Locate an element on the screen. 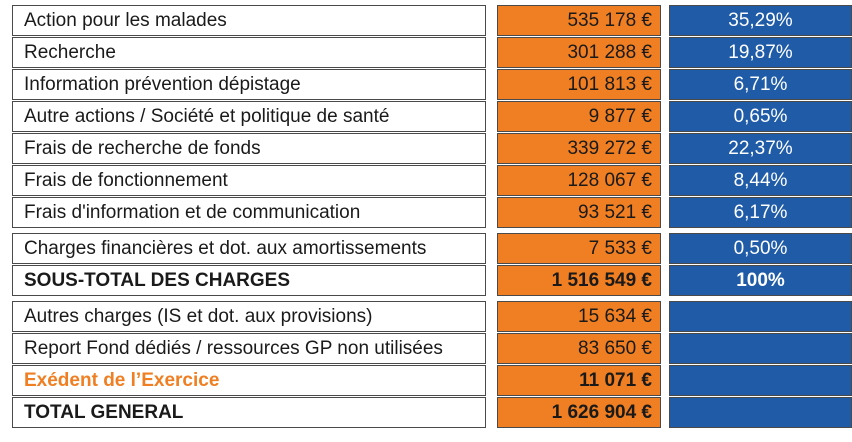 This screenshot has width=852, height=442. table-row: Exédent de l’Exercice 11 071 € is located at coordinates (426, 380).